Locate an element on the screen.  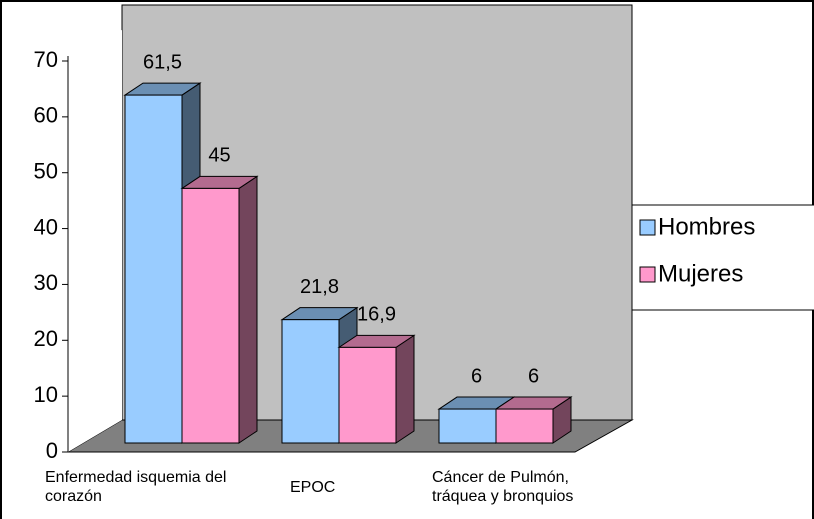
y-tick-label: 30 is located at coordinates (46, 282).